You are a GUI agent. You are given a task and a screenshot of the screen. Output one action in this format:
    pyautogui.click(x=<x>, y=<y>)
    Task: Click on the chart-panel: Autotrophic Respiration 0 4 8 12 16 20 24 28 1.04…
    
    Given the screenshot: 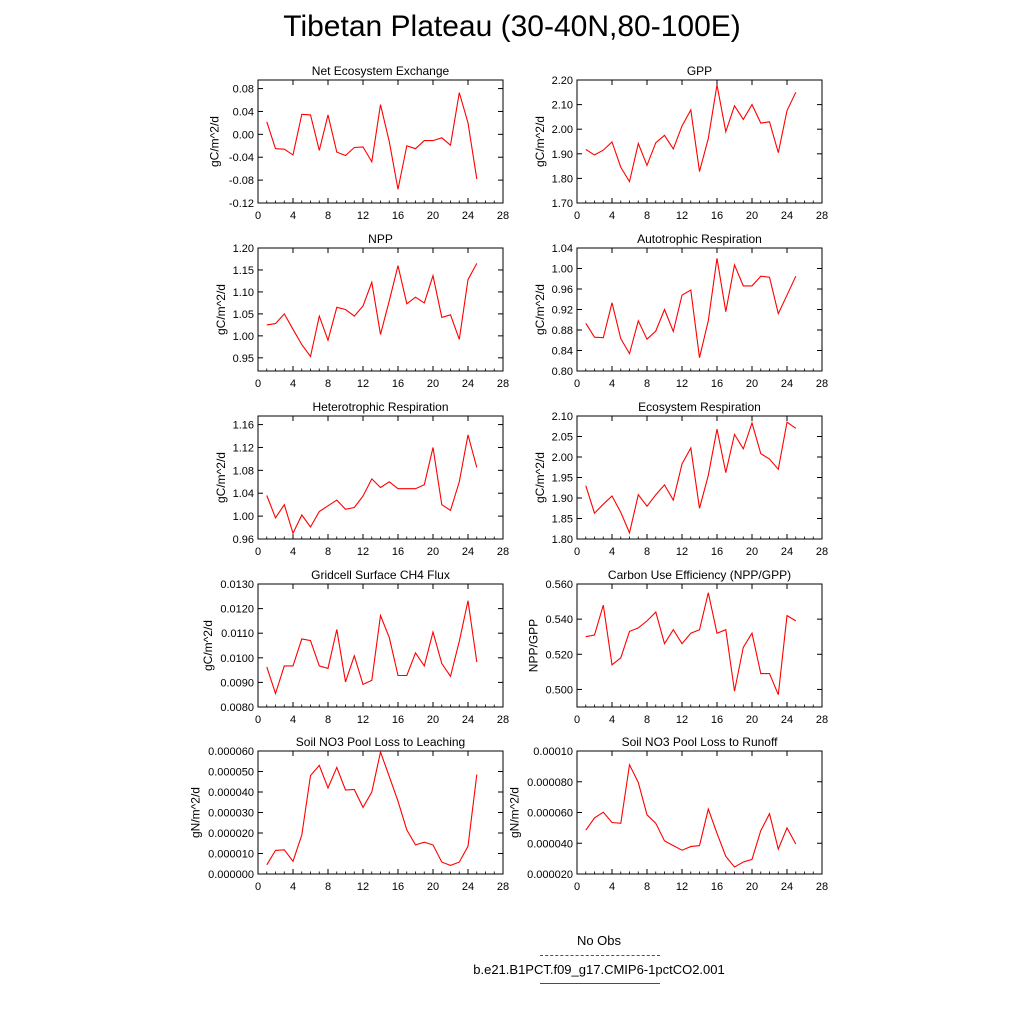 What is the action you would take?
    pyautogui.click(x=680, y=311)
    